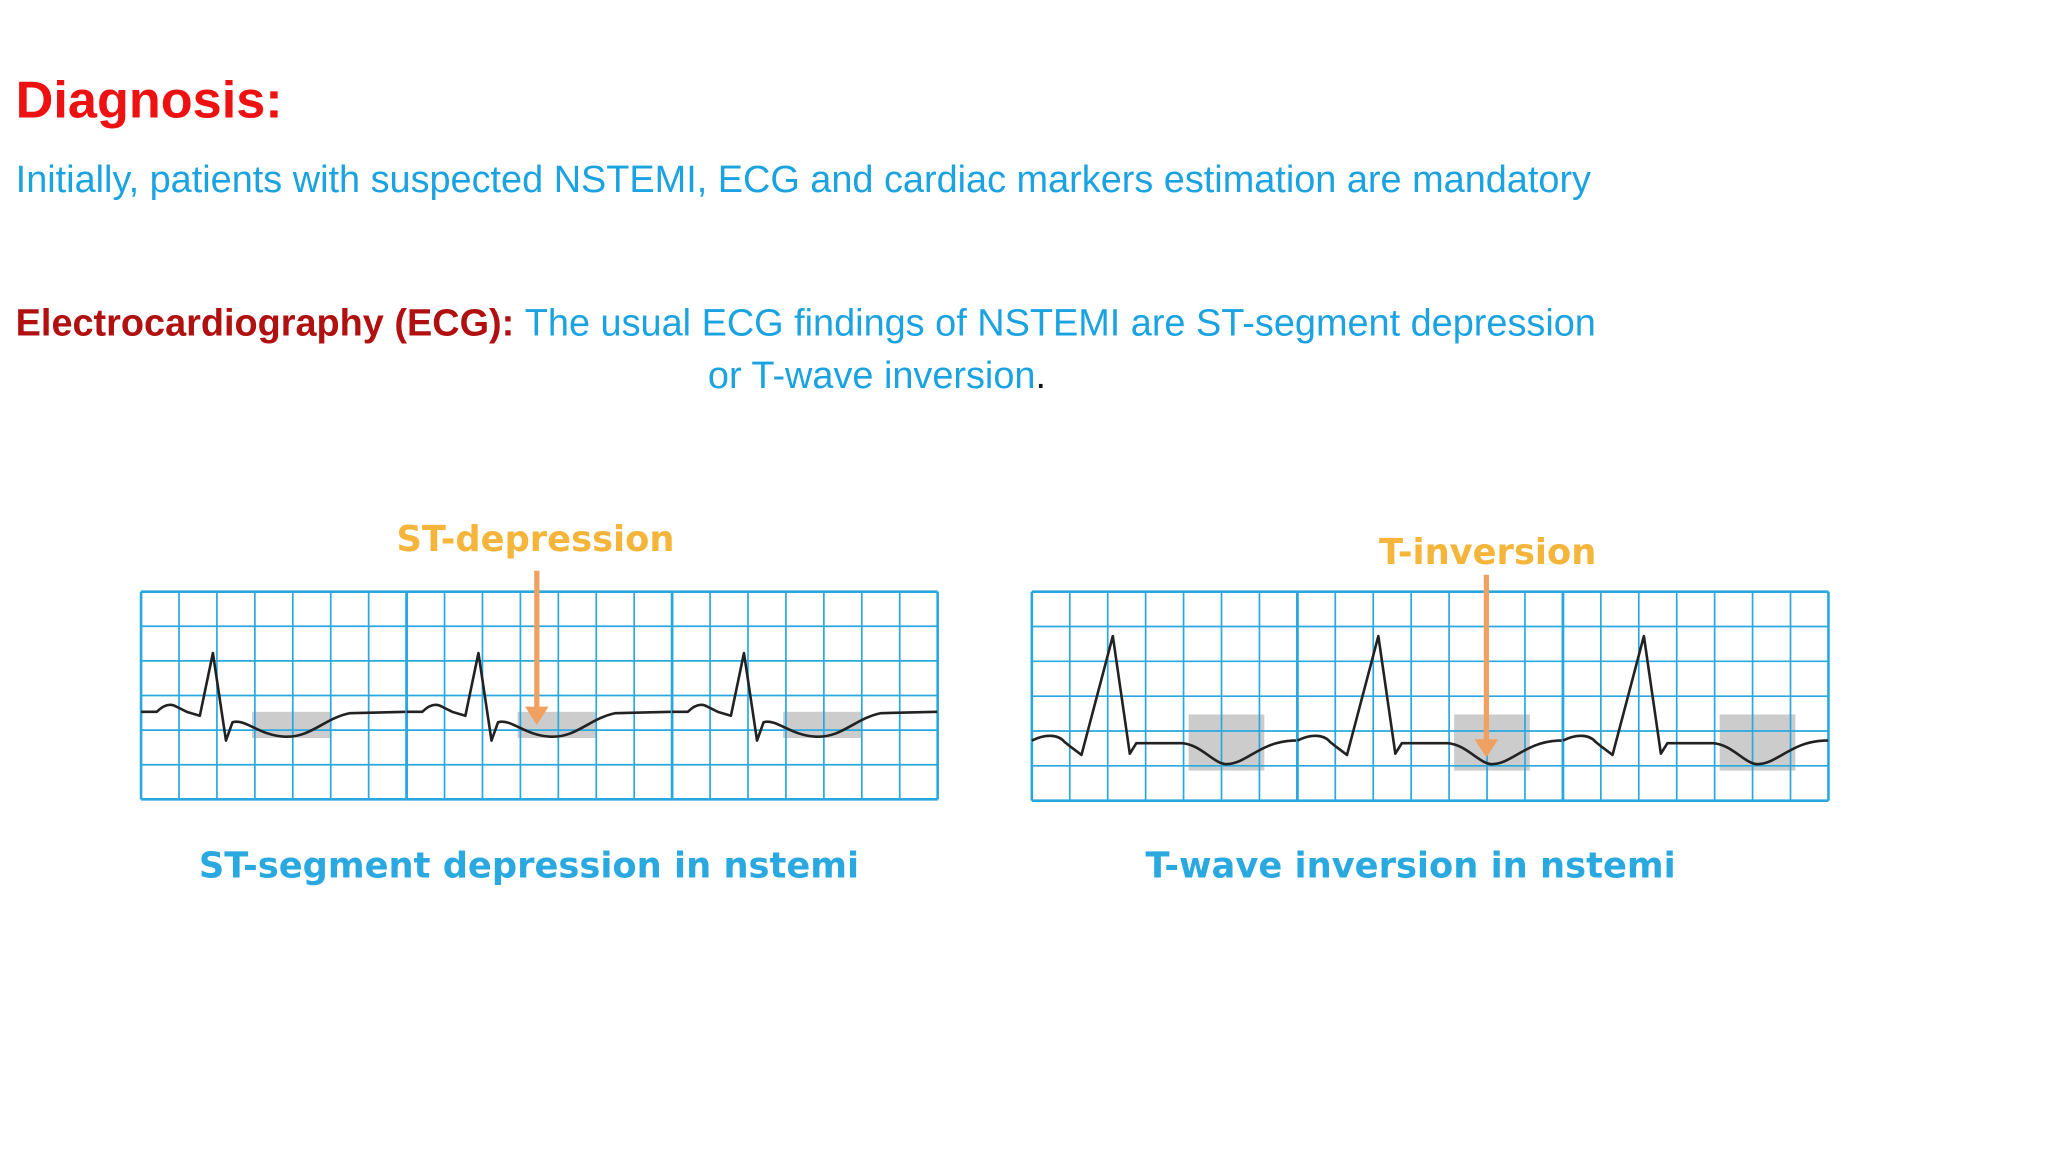  Describe the element at coordinates (529, 866) in the screenshot. I see `caption: ST-segment depression in nstemi` at that location.